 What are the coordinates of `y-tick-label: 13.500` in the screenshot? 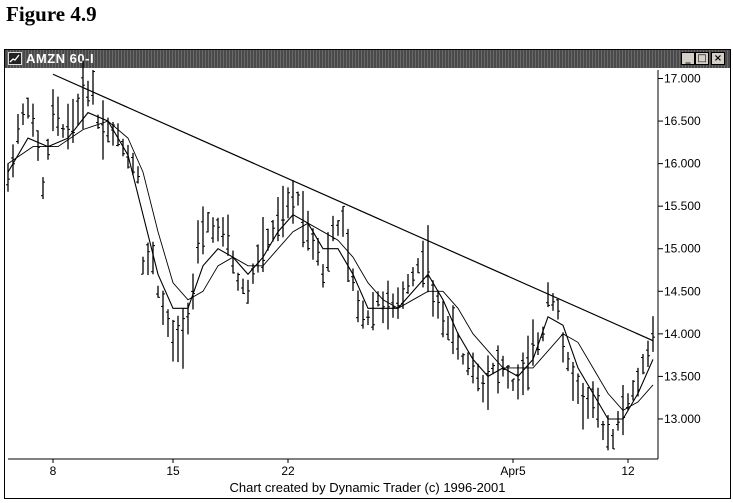 It's located at (682, 376).